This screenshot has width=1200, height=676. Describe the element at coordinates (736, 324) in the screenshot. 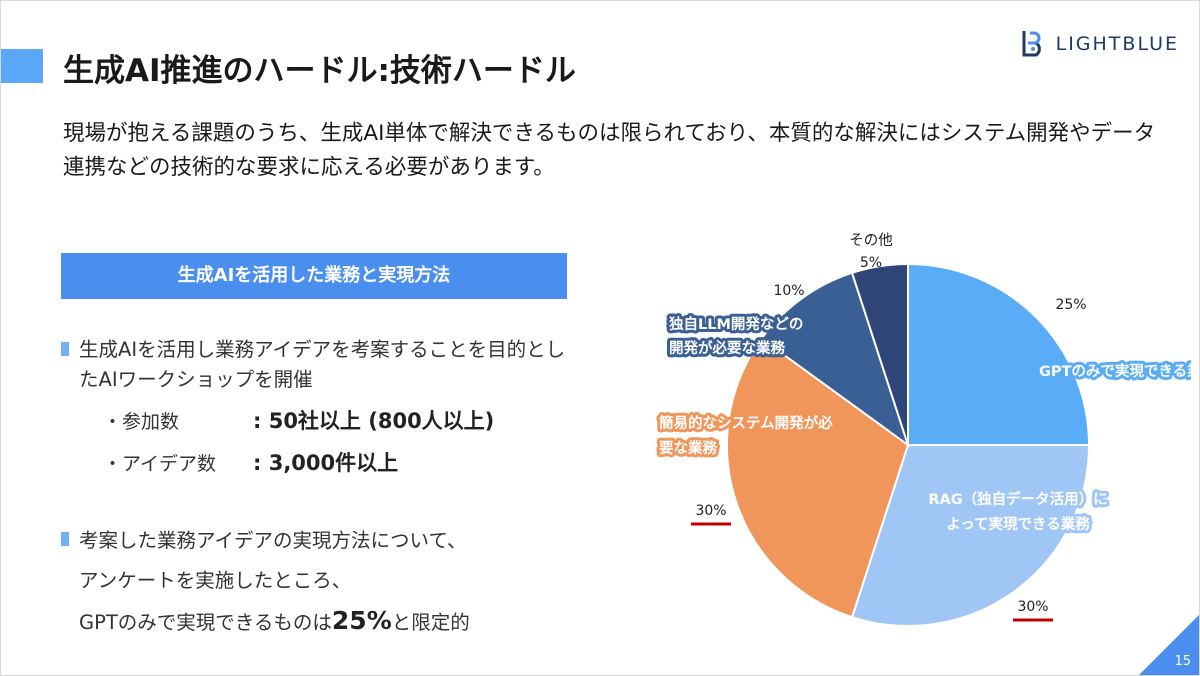

I see `slice-label-3-line-0: 独自LLM開発などの` at that location.